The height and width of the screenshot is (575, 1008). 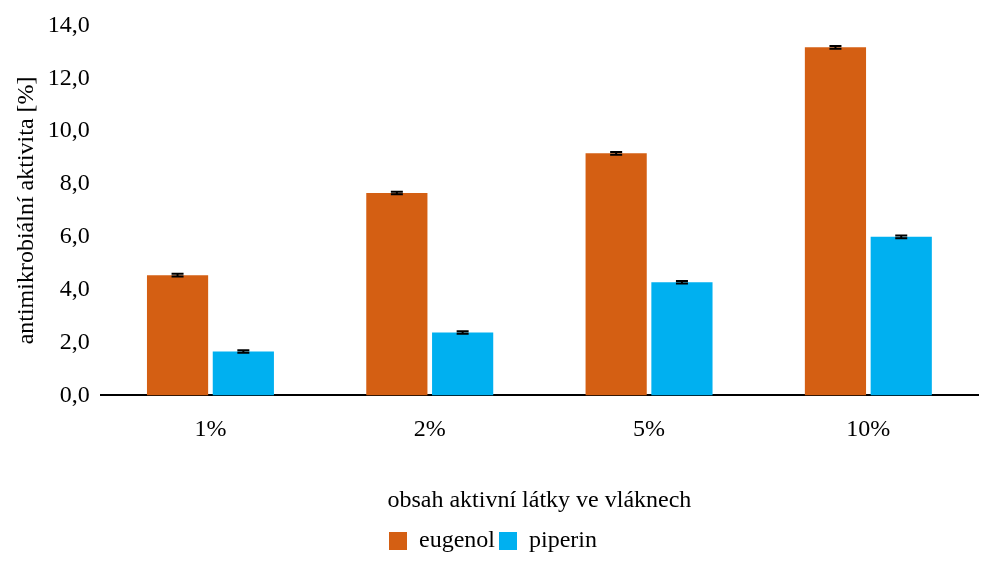 What do you see at coordinates (74, 182) in the screenshot?
I see `y-tick-label: 8,0` at bounding box center [74, 182].